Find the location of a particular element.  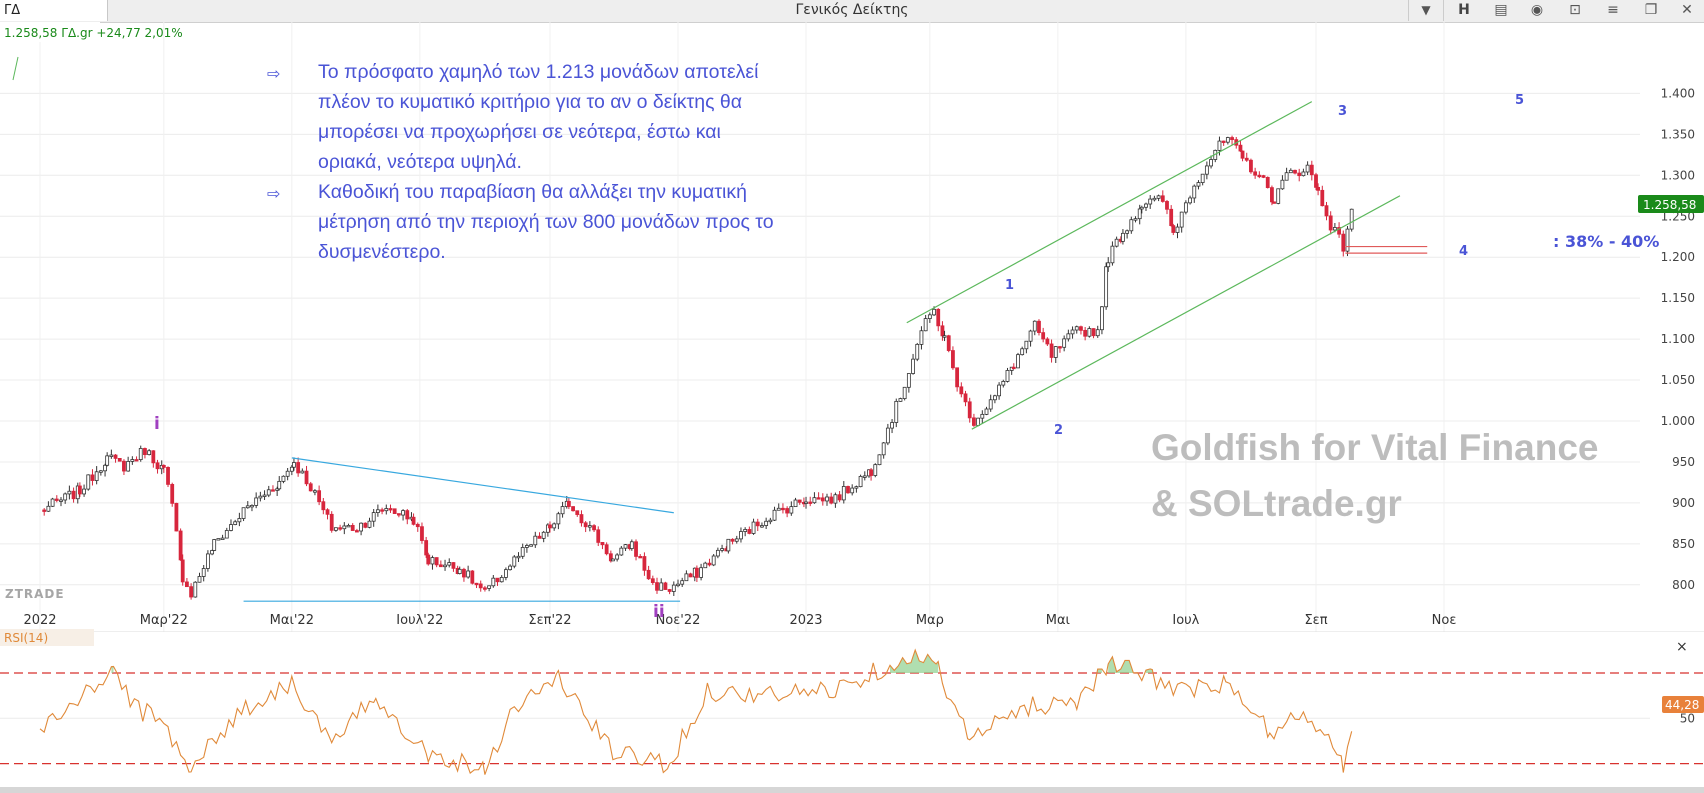

rsi-line is located at coordinates (696, 711).